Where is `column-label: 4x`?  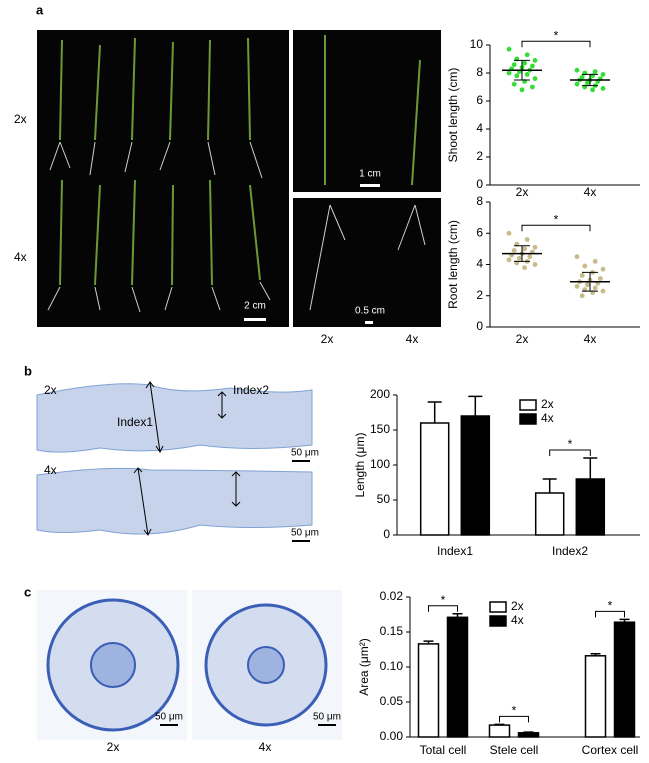
column-label: 4x is located at coordinates (412, 339).